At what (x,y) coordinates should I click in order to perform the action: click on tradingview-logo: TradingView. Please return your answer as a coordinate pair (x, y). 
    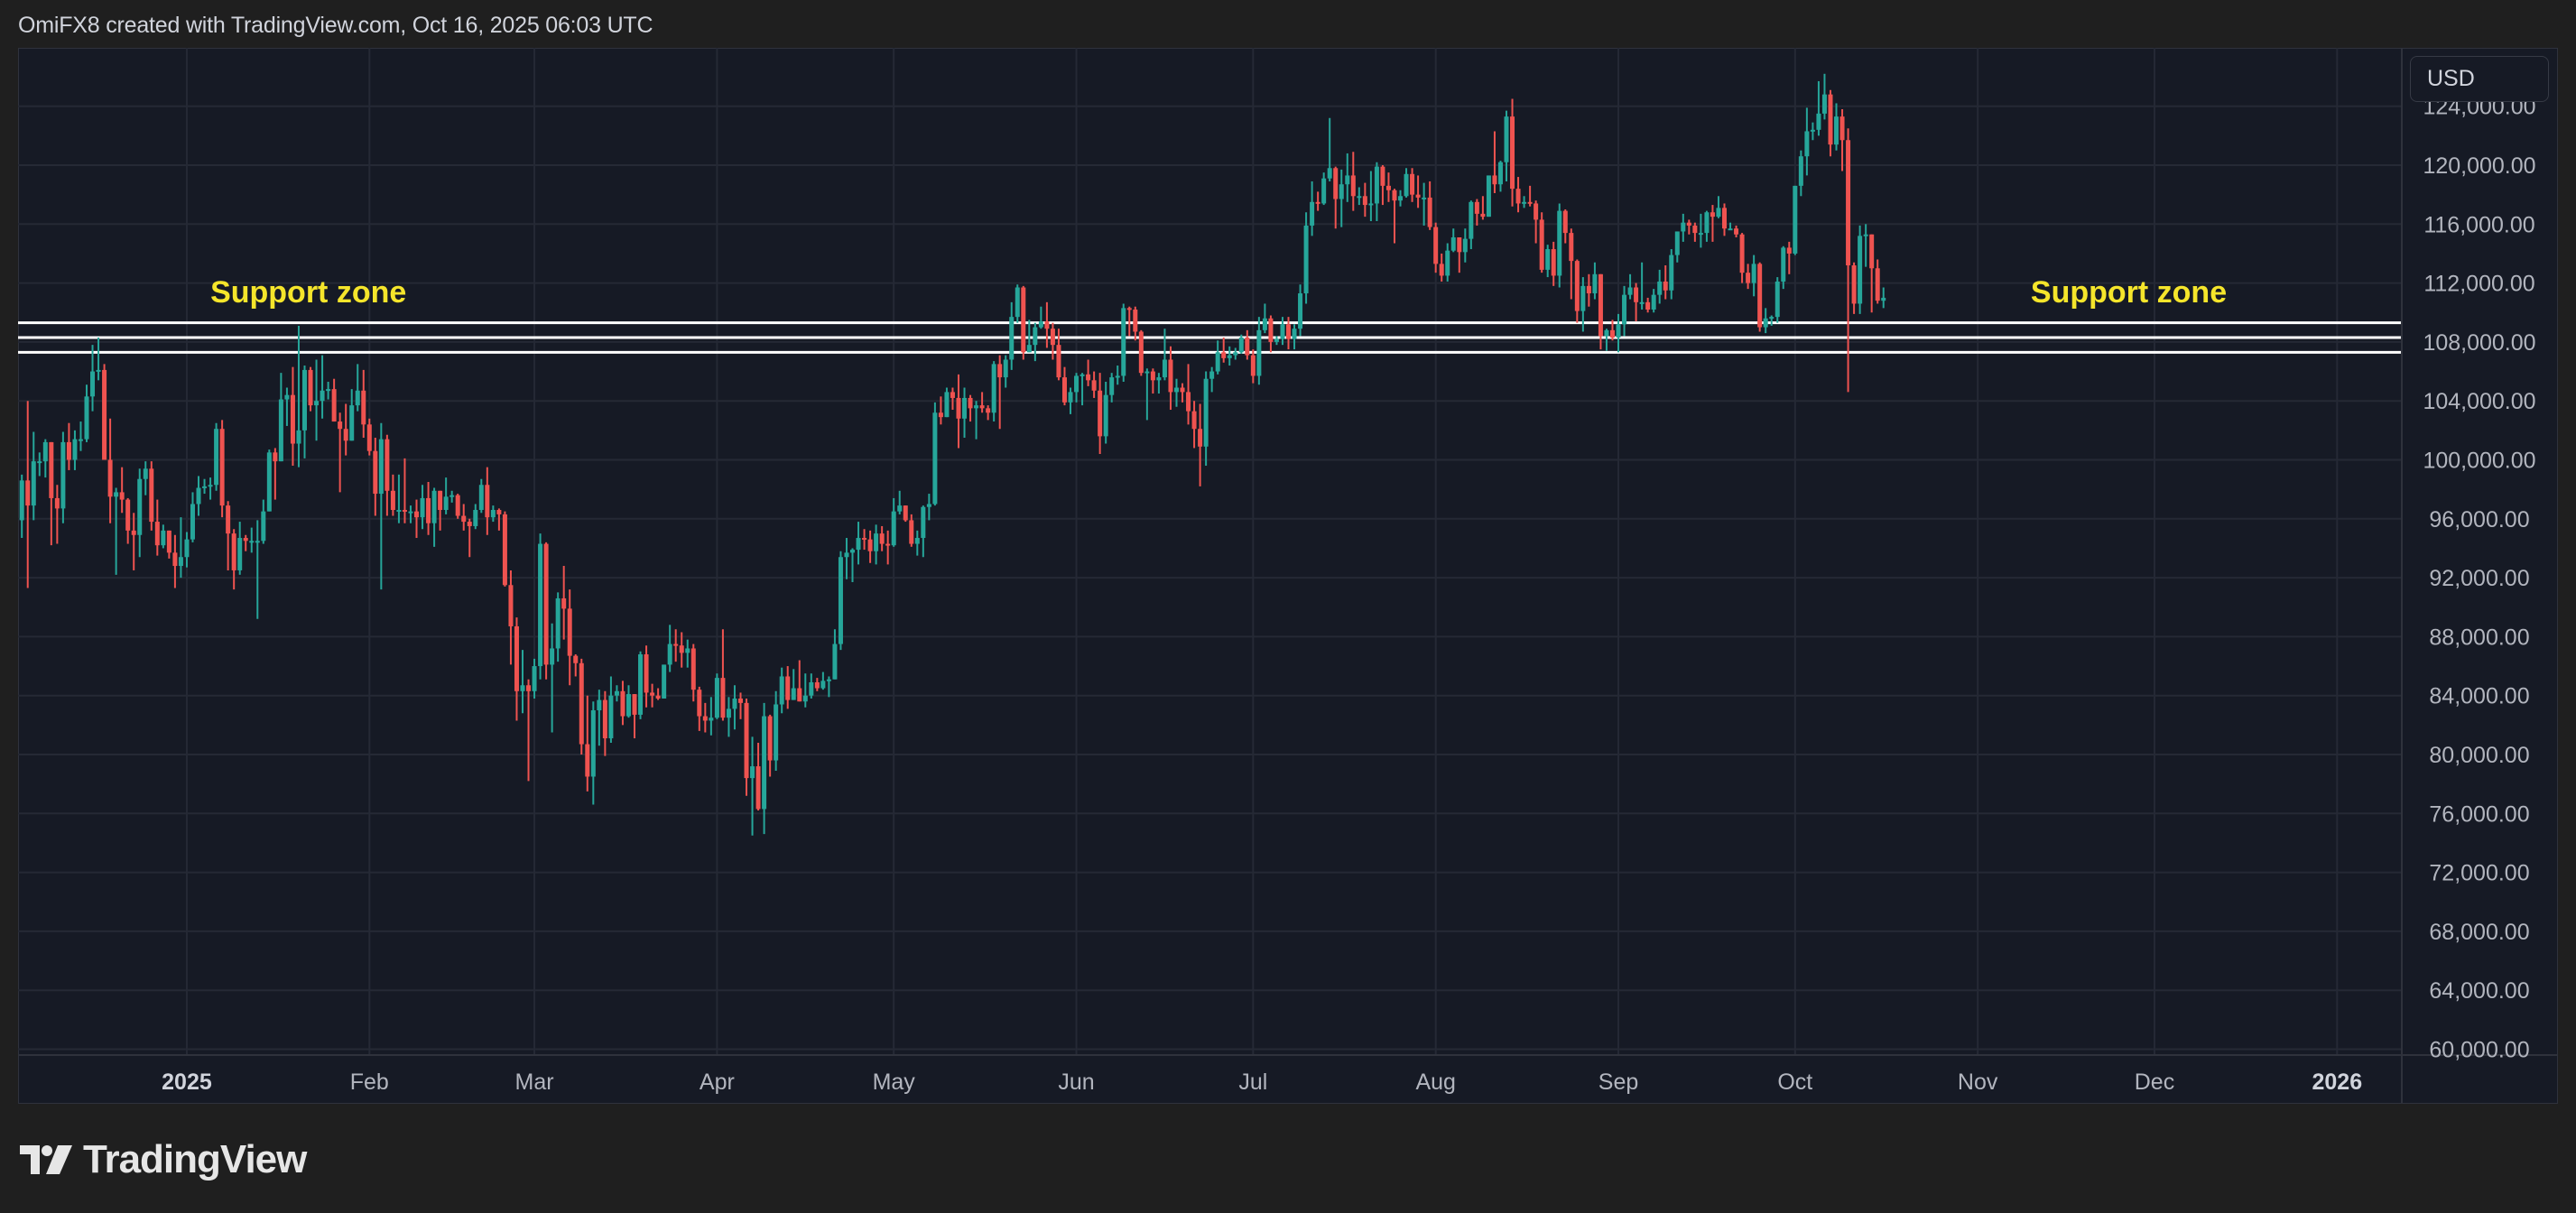
    Looking at the image, I should click on (163, 1159).